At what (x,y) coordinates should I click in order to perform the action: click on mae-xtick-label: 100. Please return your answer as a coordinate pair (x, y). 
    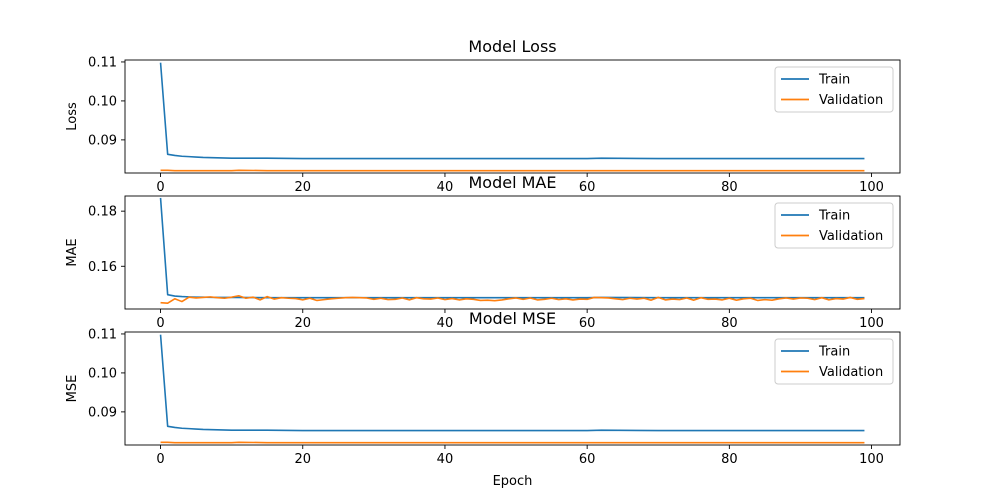
    Looking at the image, I should click on (871, 323).